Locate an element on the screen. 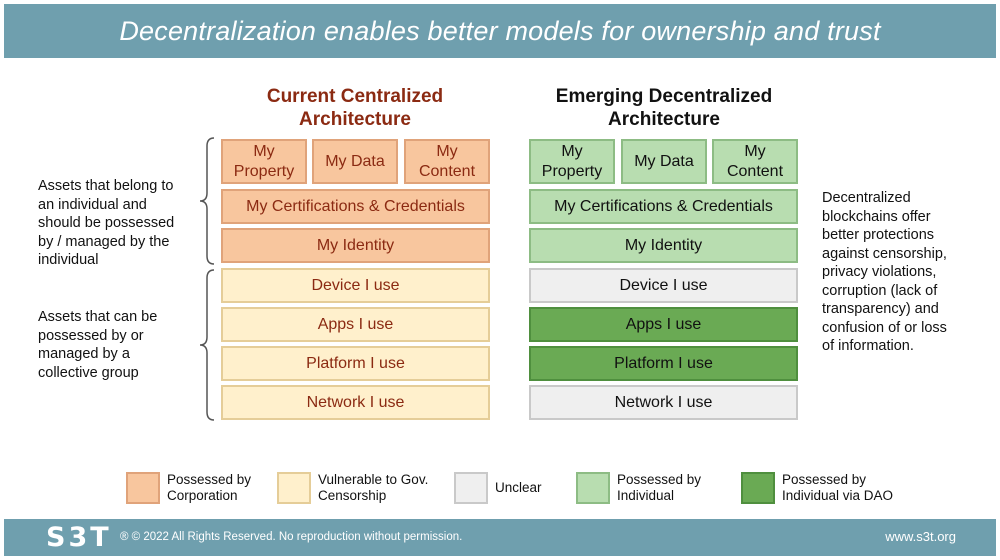 This screenshot has width=1000, height=560. right-network-box: Network I use is located at coordinates (663, 402).